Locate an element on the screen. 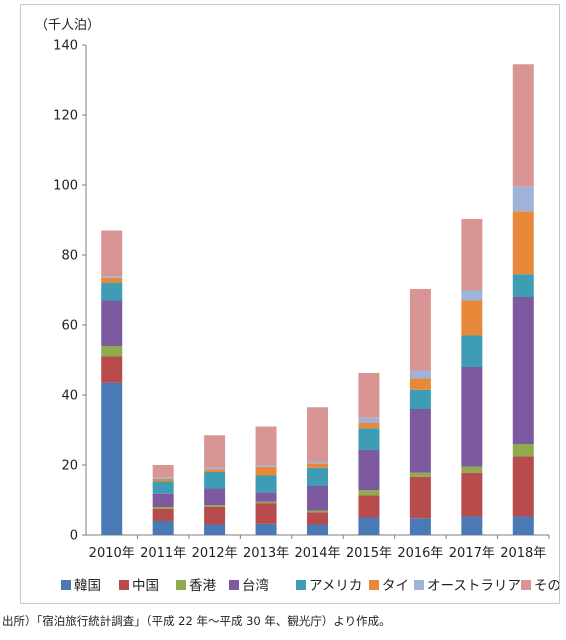 The width and height of the screenshot is (566, 640). legend-label: 台湾 is located at coordinates (255, 585).